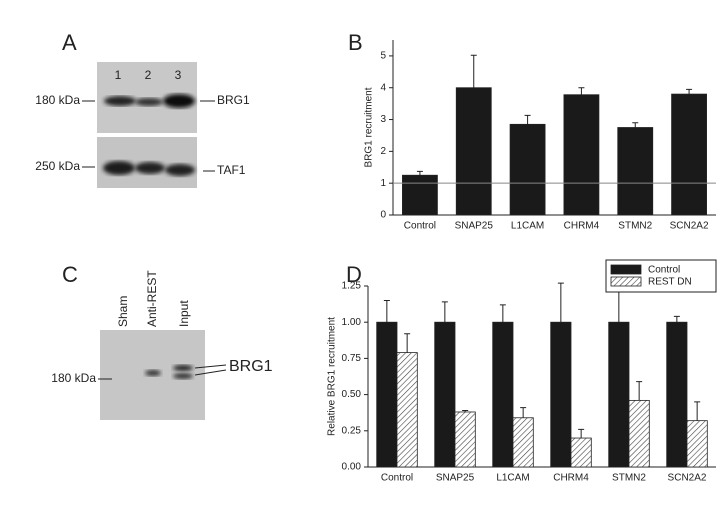 This screenshot has width=726, height=515. What do you see at coordinates (383, 215) in the screenshot?
I see `y-tick-label: 0` at bounding box center [383, 215].